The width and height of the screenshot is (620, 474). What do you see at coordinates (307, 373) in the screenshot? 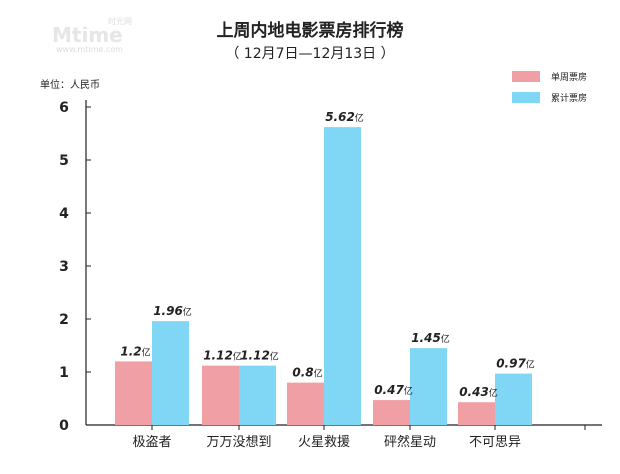
I see `data-label: 0.8亿` at bounding box center [307, 373].